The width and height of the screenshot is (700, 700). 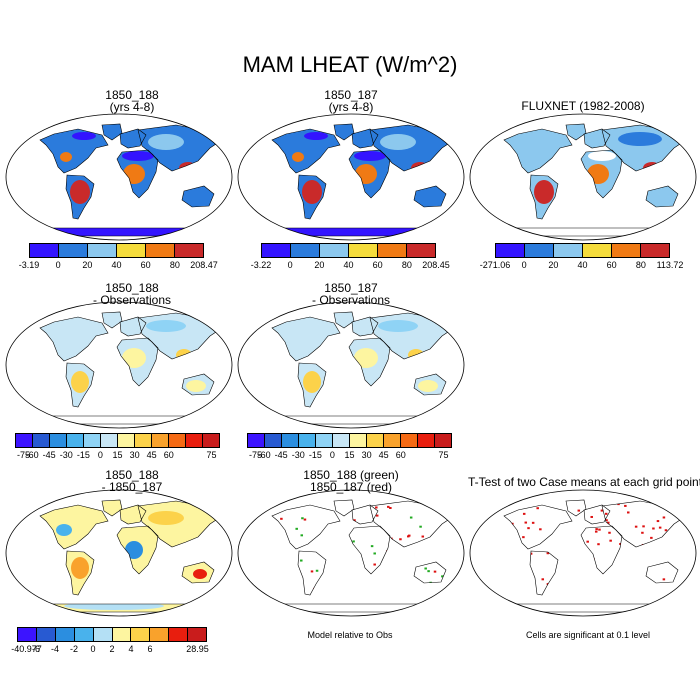 I want to click on colorbar-tick-label: 45, so click(x=383, y=455).